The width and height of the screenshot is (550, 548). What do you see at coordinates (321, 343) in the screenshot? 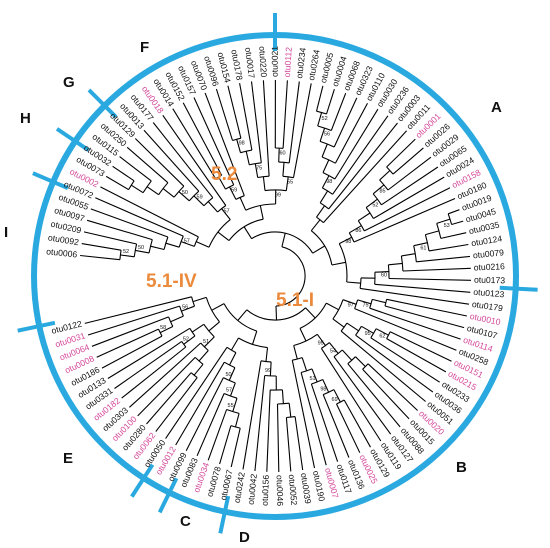
I see `bootstrap-value: 95` at bounding box center [321, 343].